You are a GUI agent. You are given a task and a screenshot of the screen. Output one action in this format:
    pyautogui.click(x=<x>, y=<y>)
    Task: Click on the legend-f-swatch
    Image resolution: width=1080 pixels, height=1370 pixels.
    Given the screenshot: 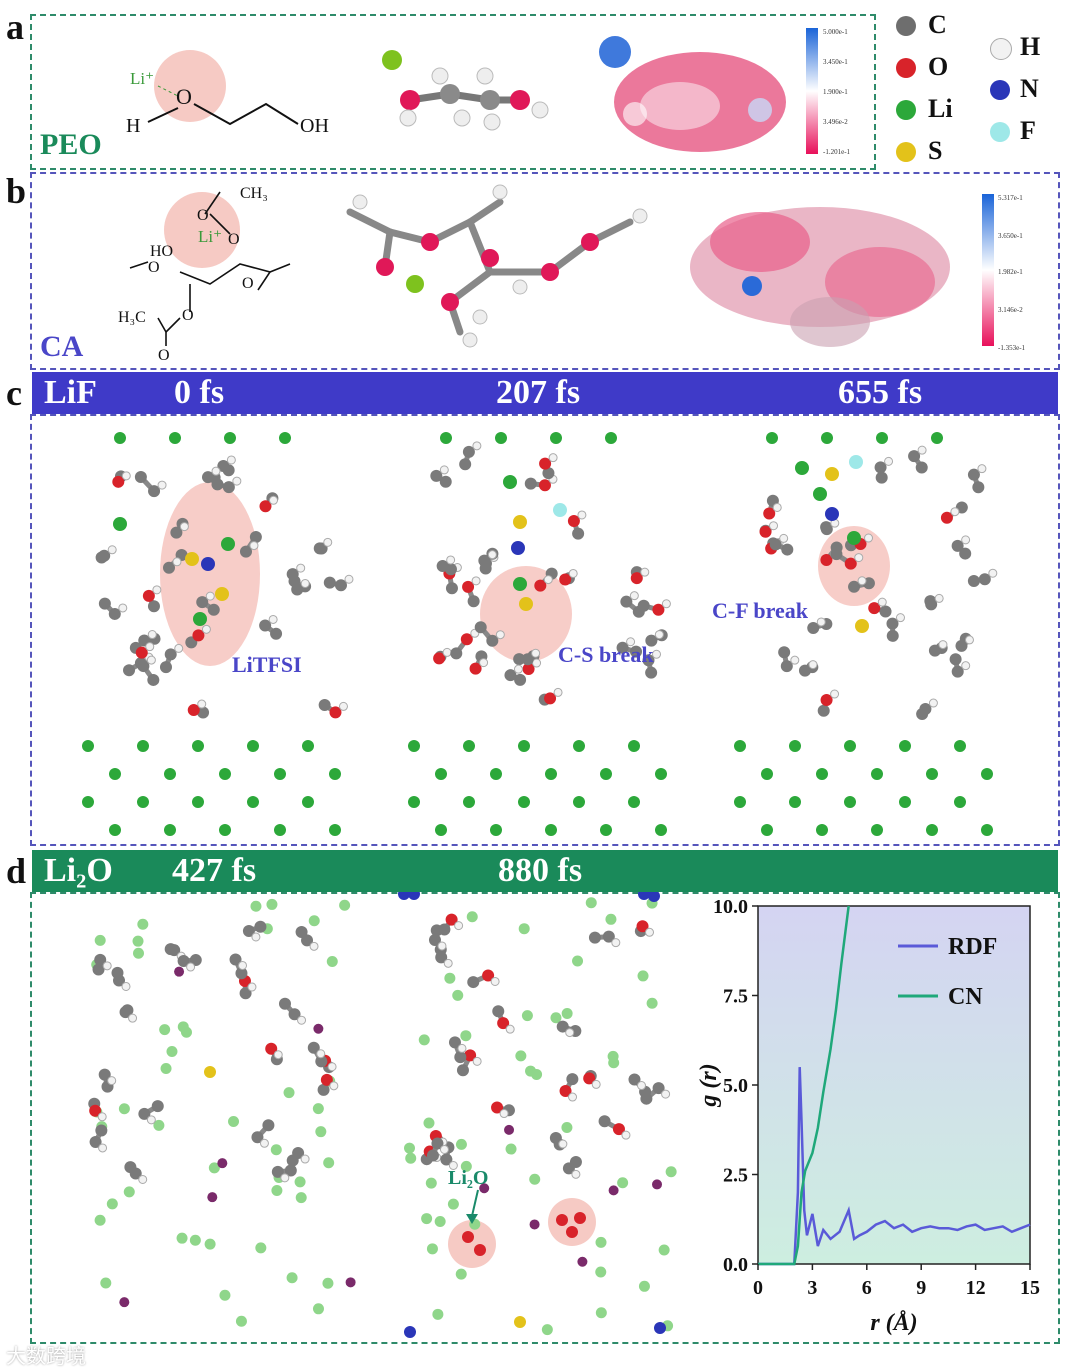 What is the action you would take?
    pyautogui.click(x=1000, y=132)
    